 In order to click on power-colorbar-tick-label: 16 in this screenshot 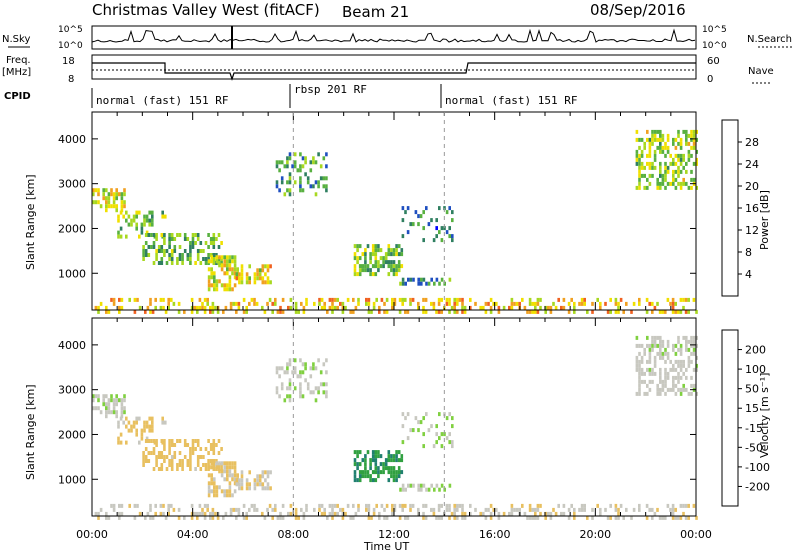, I will do `click(752, 208)`.